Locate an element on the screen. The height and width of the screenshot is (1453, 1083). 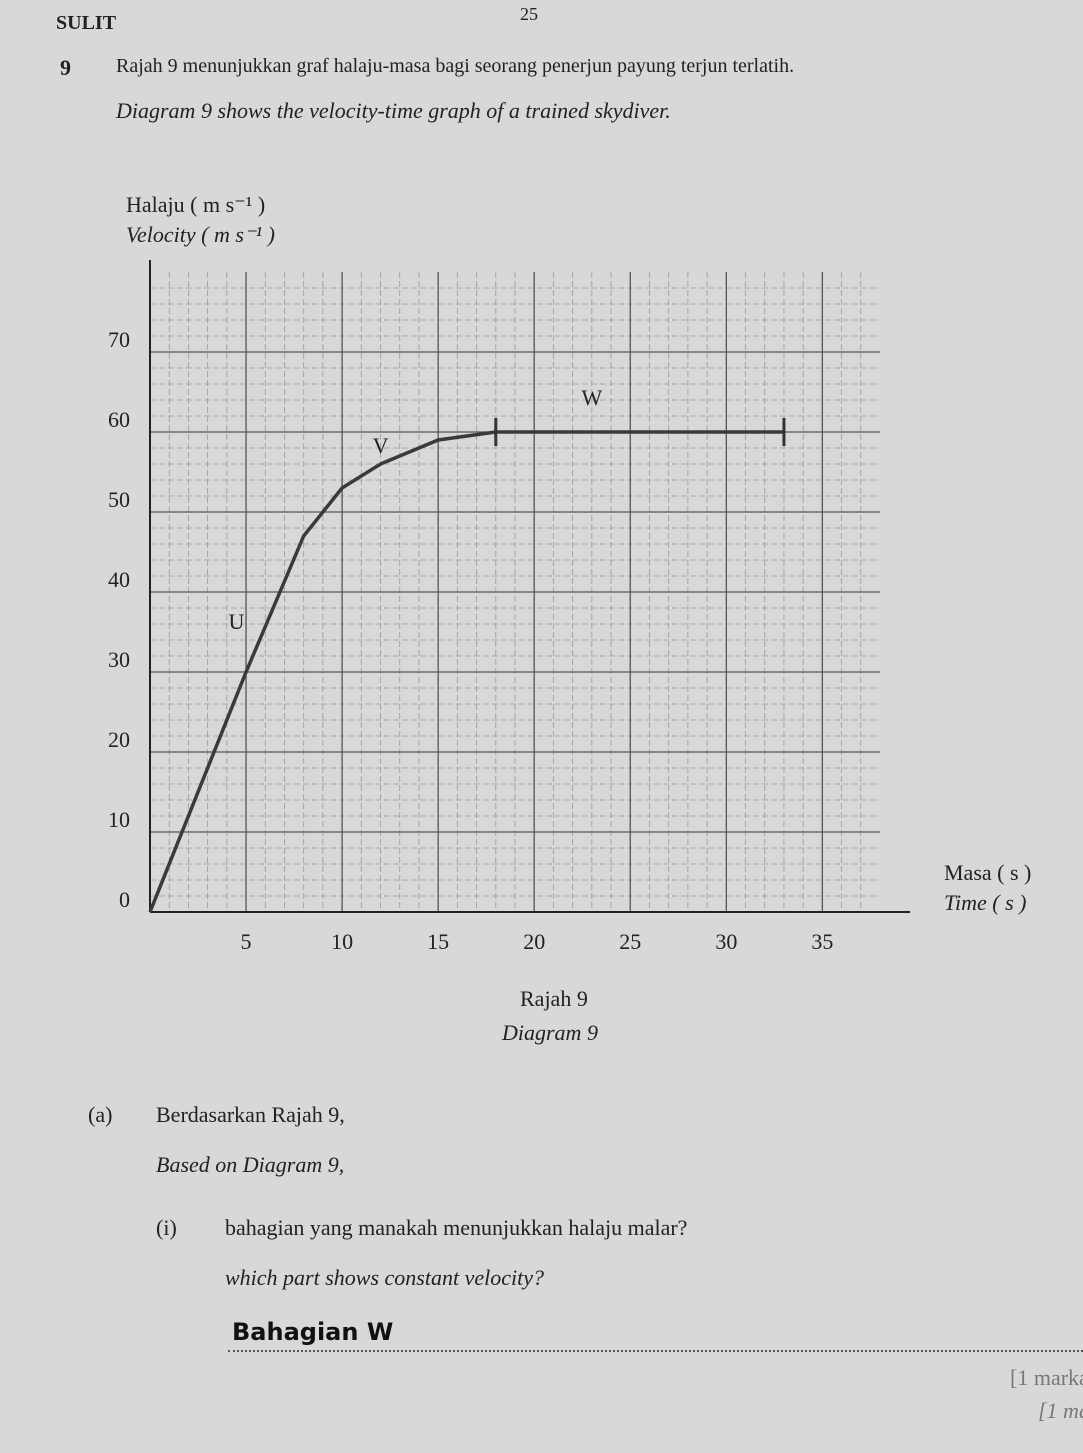
part-label: (a) is located at coordinates (100, 1114).